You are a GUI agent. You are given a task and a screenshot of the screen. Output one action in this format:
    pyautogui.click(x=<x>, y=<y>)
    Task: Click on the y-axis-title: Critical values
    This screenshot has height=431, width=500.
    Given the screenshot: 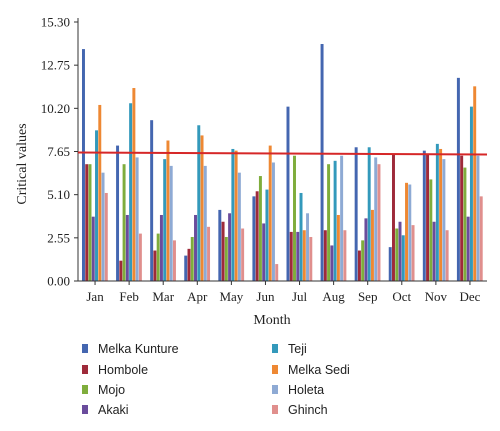 What is the action you would take?
    pyautogui.click(x=22, y=163)
    